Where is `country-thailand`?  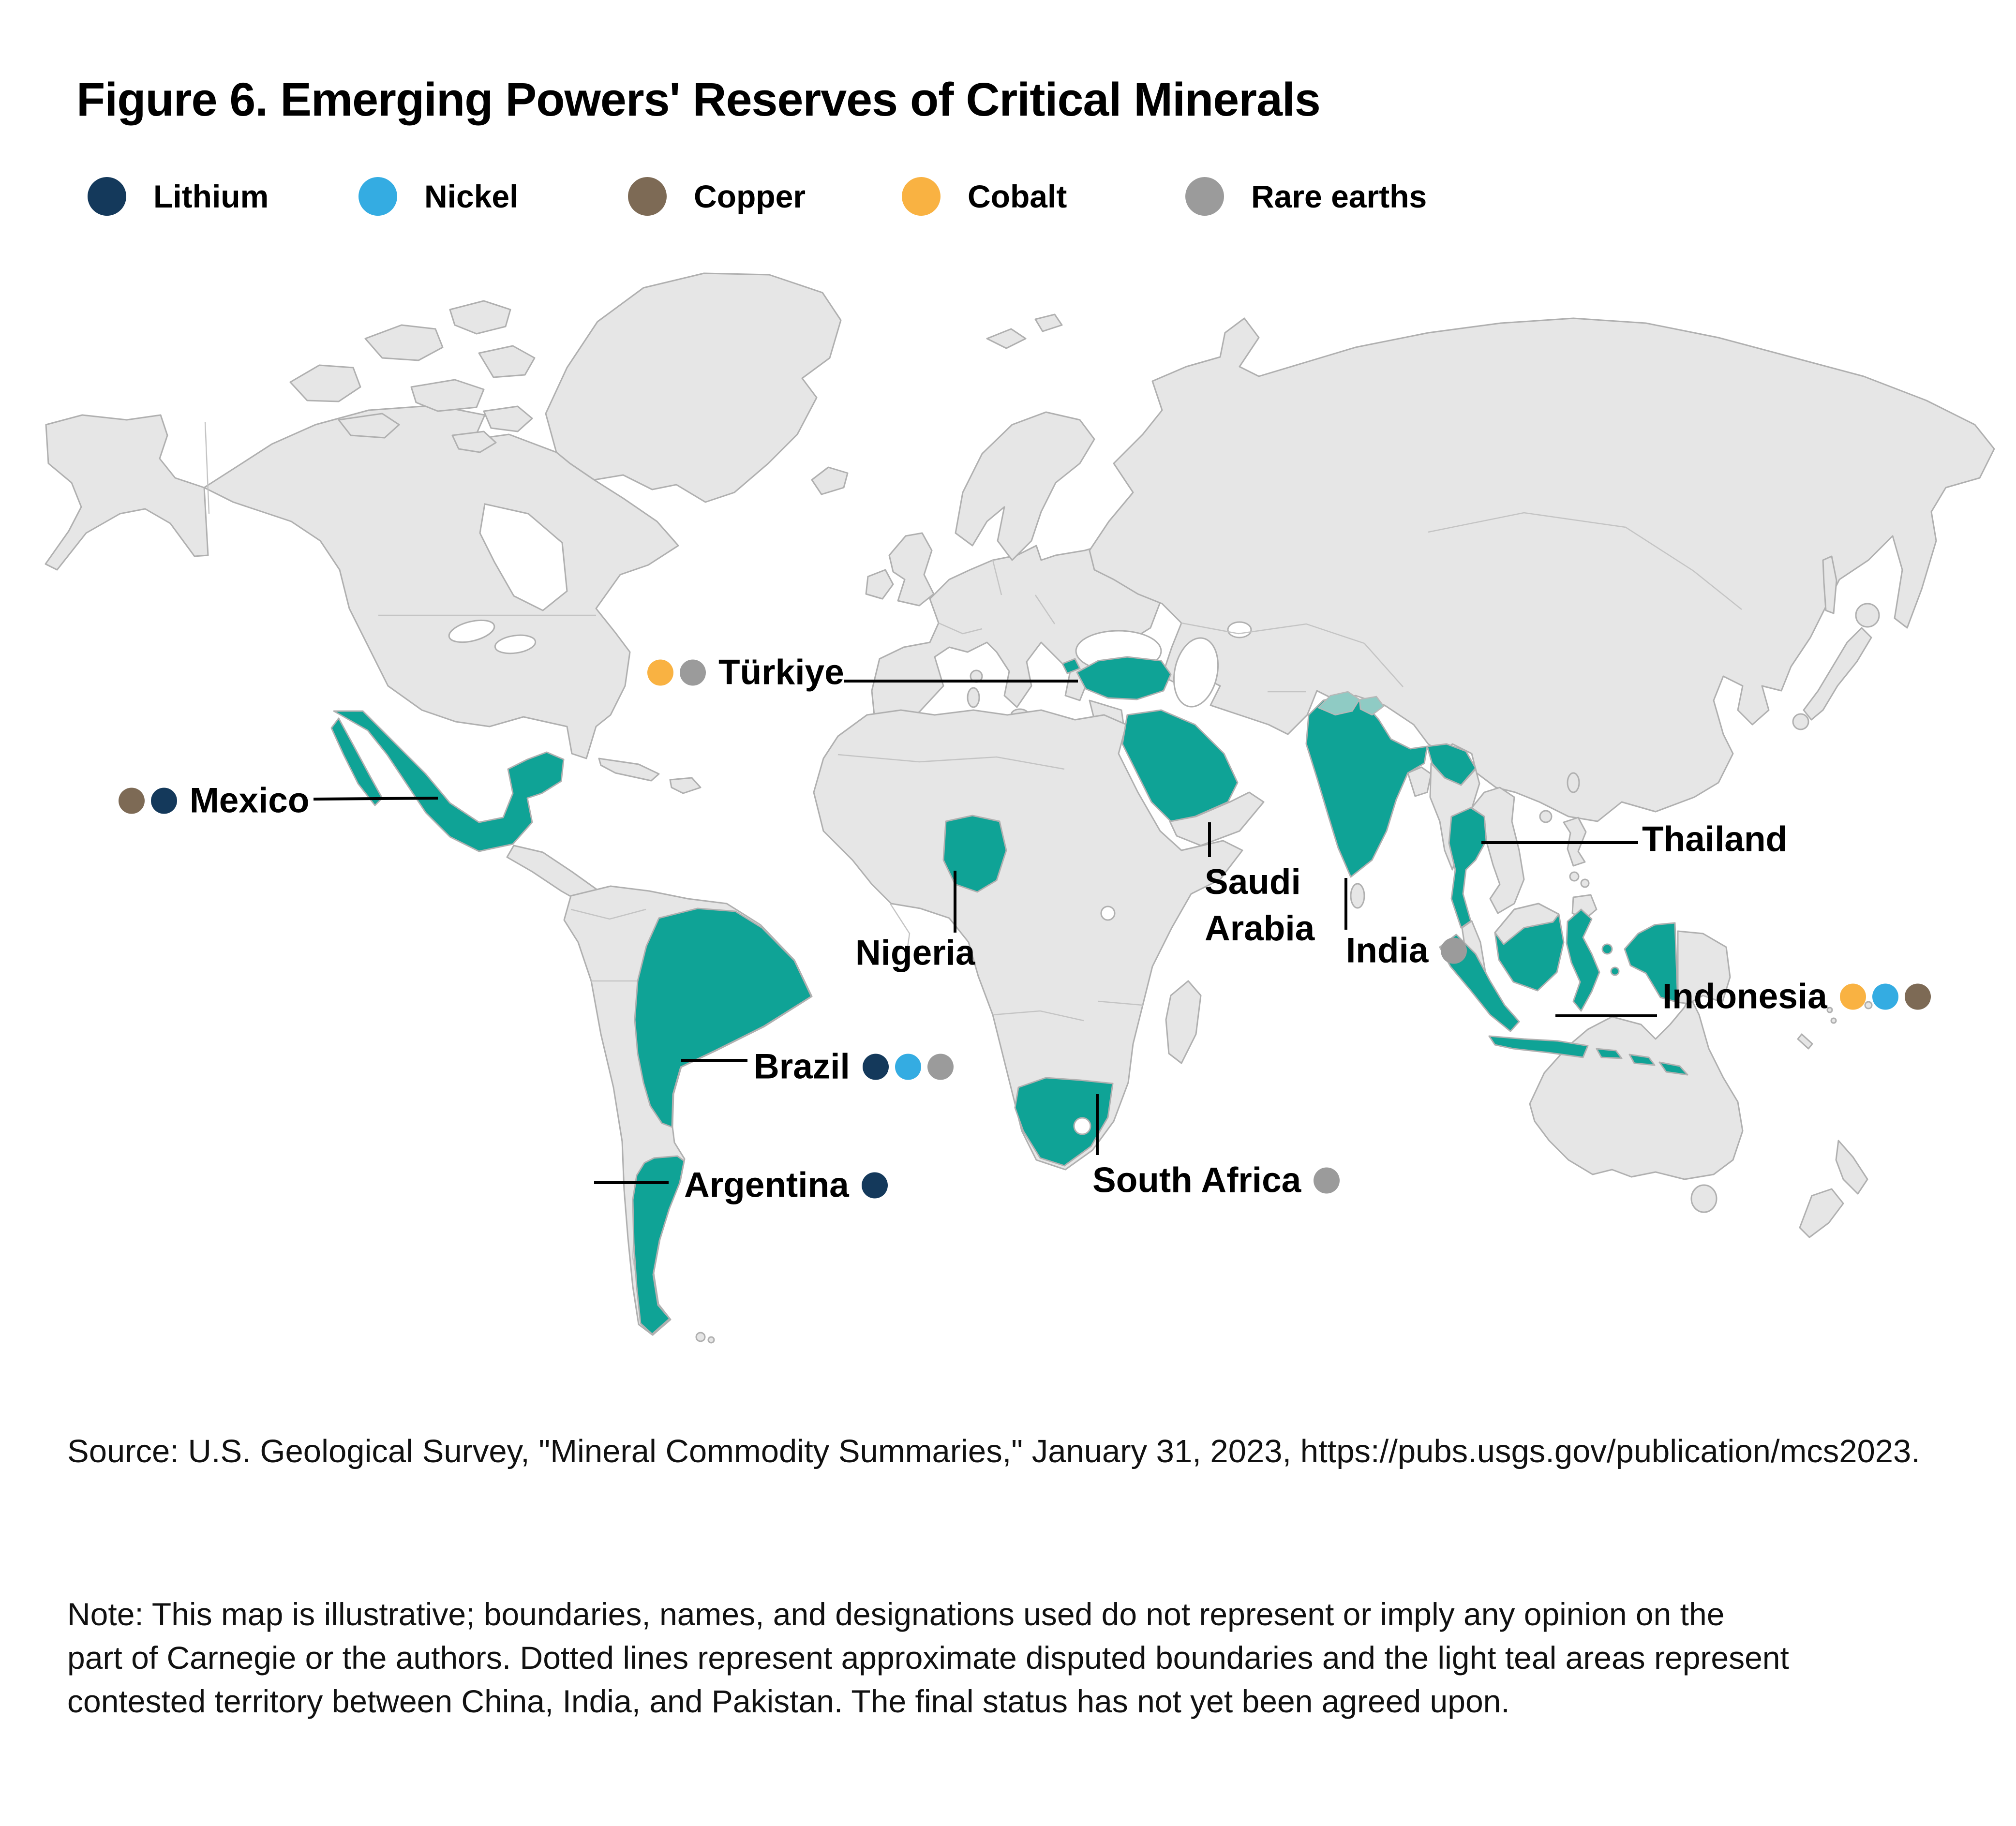 country-thailand is located at coordinates (1467, 868).